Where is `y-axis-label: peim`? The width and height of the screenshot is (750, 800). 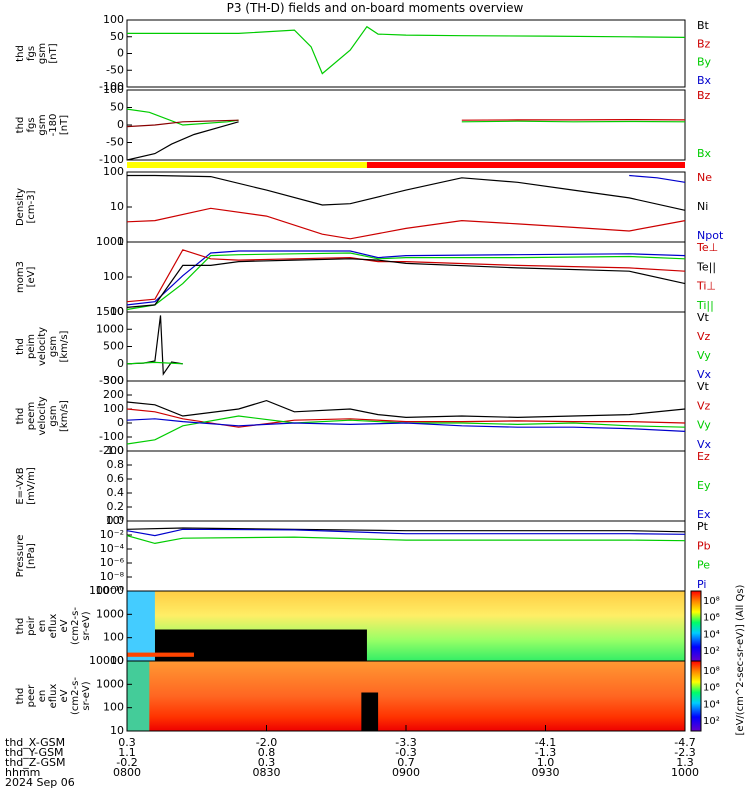
y-axis-label: peim is located at coordinates (31, 346).